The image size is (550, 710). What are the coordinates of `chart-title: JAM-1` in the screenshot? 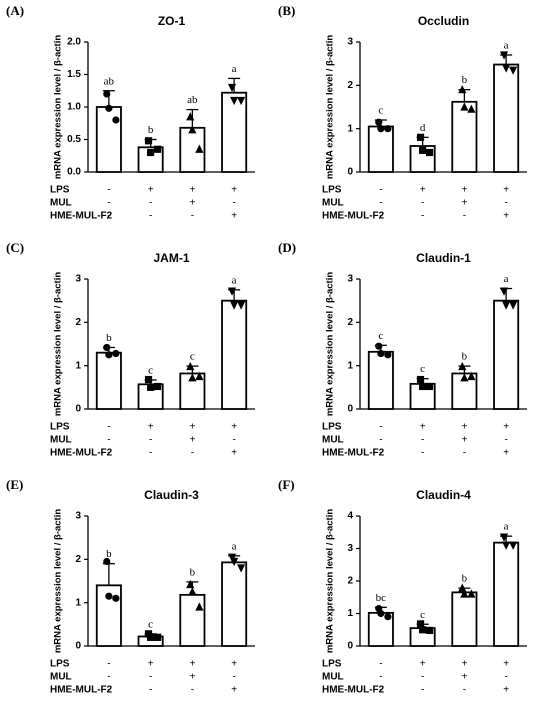 It's located at (171, 258).